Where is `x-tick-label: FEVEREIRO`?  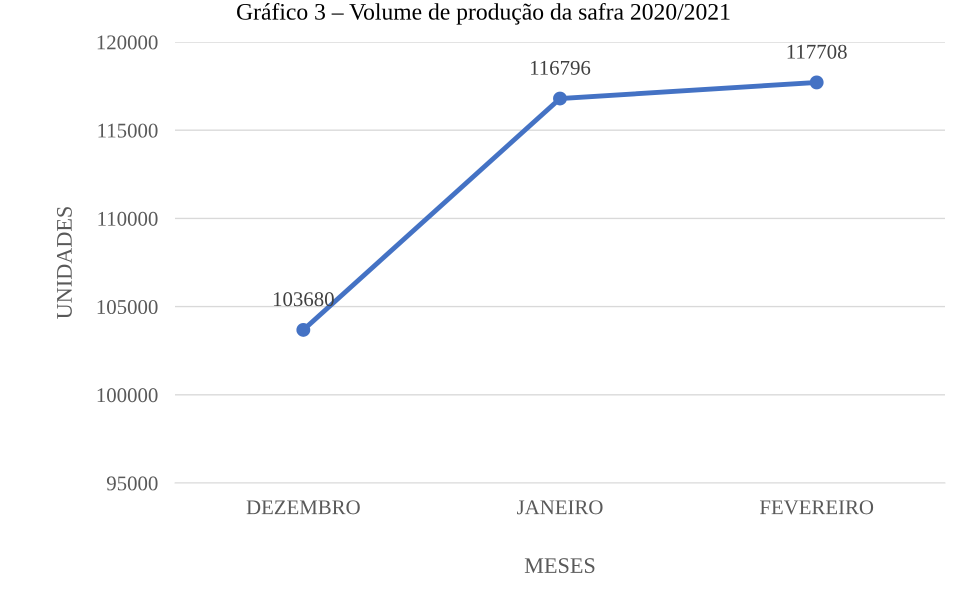
x-tick-label: FEVEREIRO is located at coordinates (817, 507).